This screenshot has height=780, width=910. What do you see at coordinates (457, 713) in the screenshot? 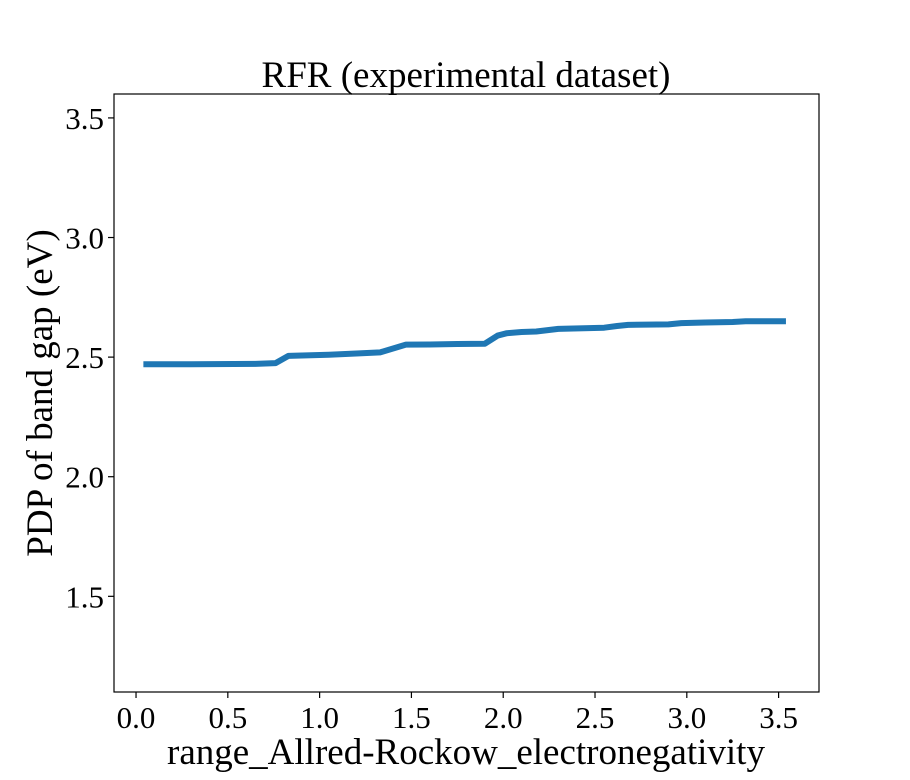
I see `x-axis-ticks: 0.0 0.5 1.0 1.5 2.0 2.5 3.0 3.5` at bounding box center [457, 713].